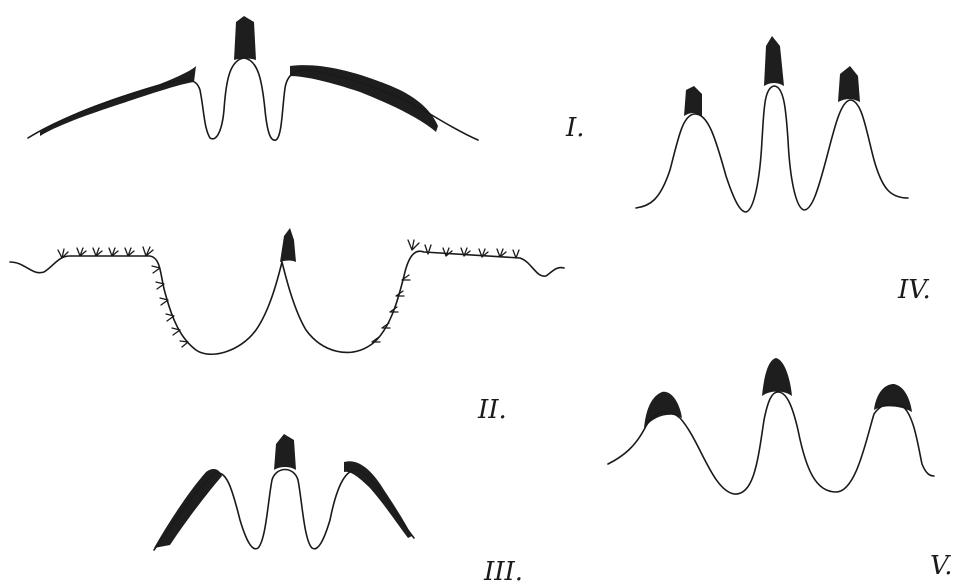  I want to click on figure-i-left-shading, so click(118, 101).